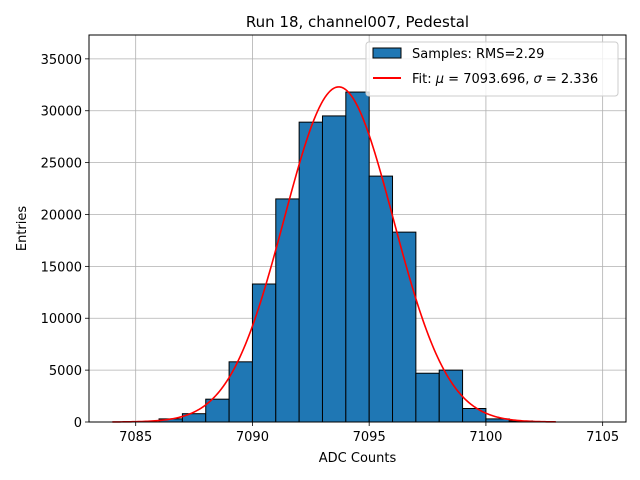 This screenshot has width=640, height=480. I want to click on chart-title: Run 18, channel007, Pedestal, so click(357, 22).